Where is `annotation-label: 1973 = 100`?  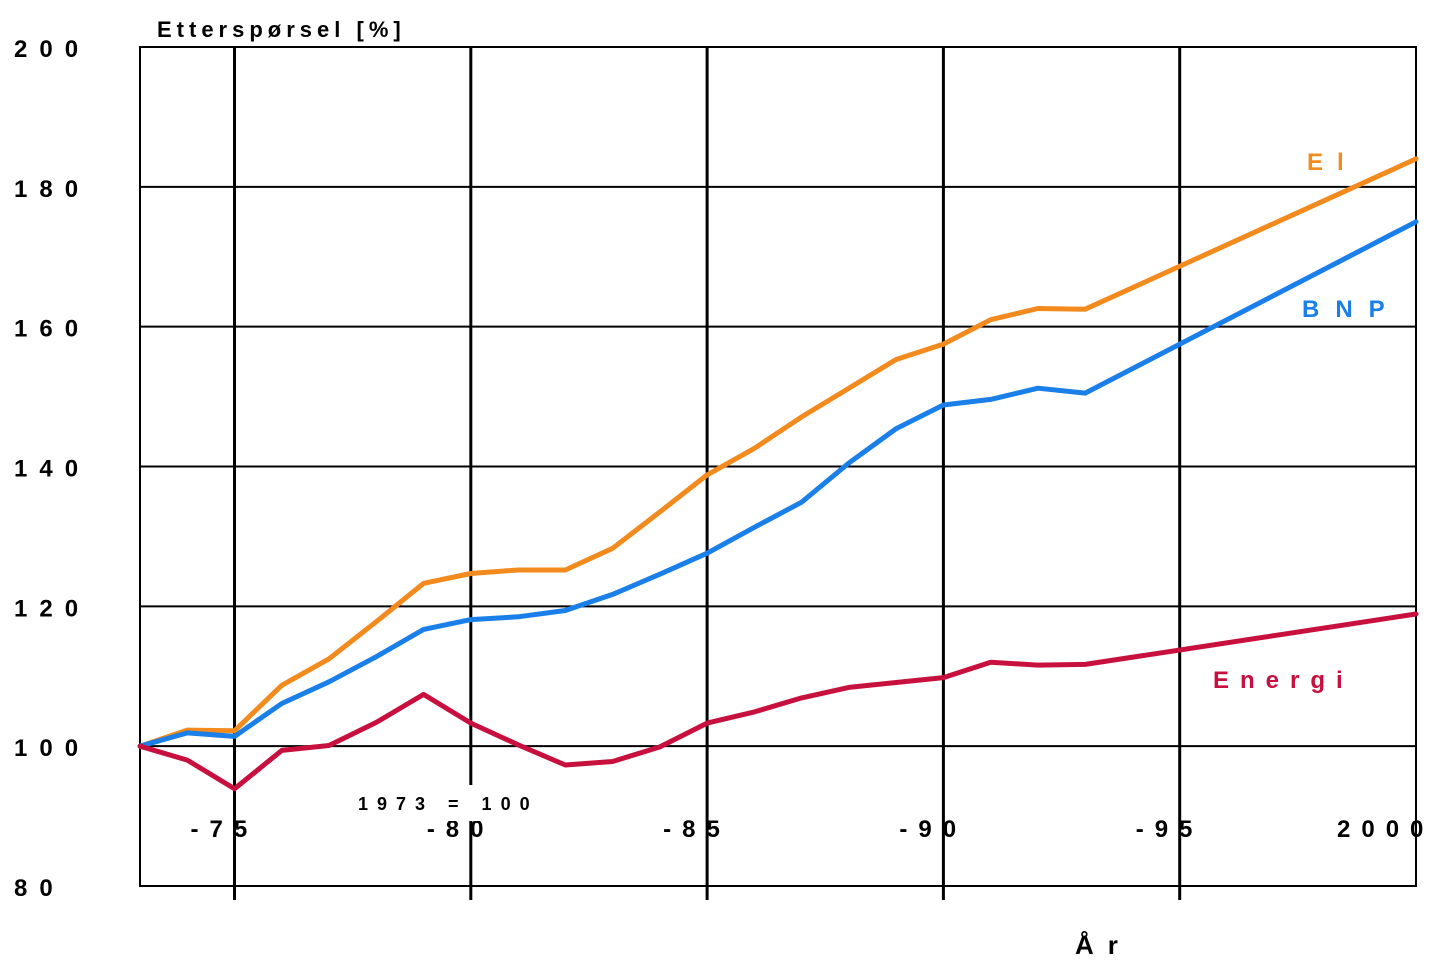 annotation-label: 1973 = 100 is located at coordinates (448, 804).